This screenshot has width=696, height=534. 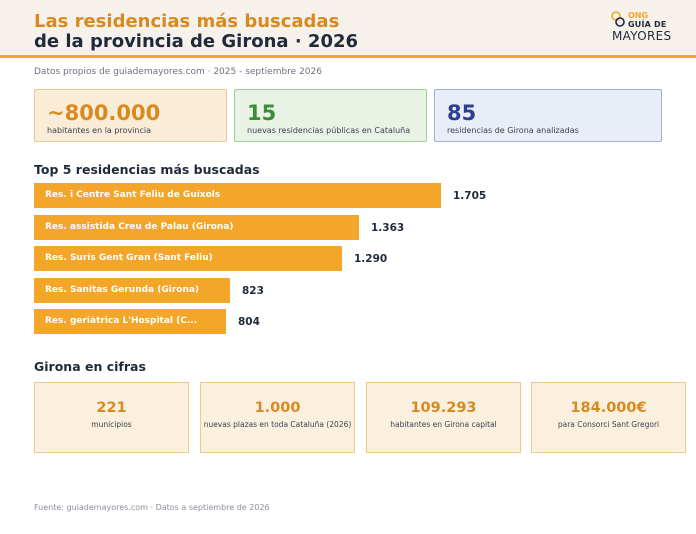 I want to click on chart-title: Top 5 residencias más buscadas, so click(x=147, y=169).